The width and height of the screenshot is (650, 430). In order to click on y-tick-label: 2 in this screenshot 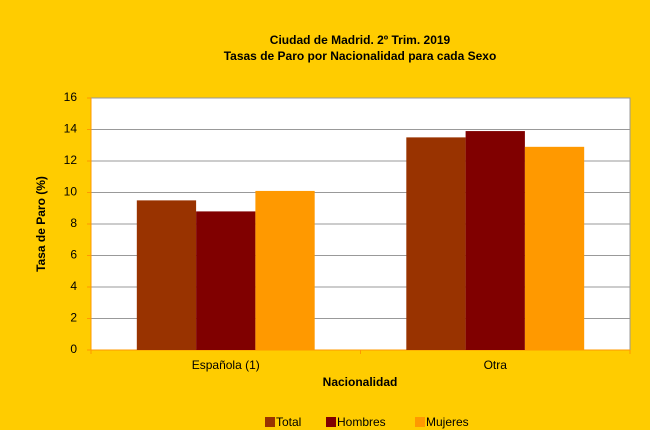, I will do `click(73, 318)`.